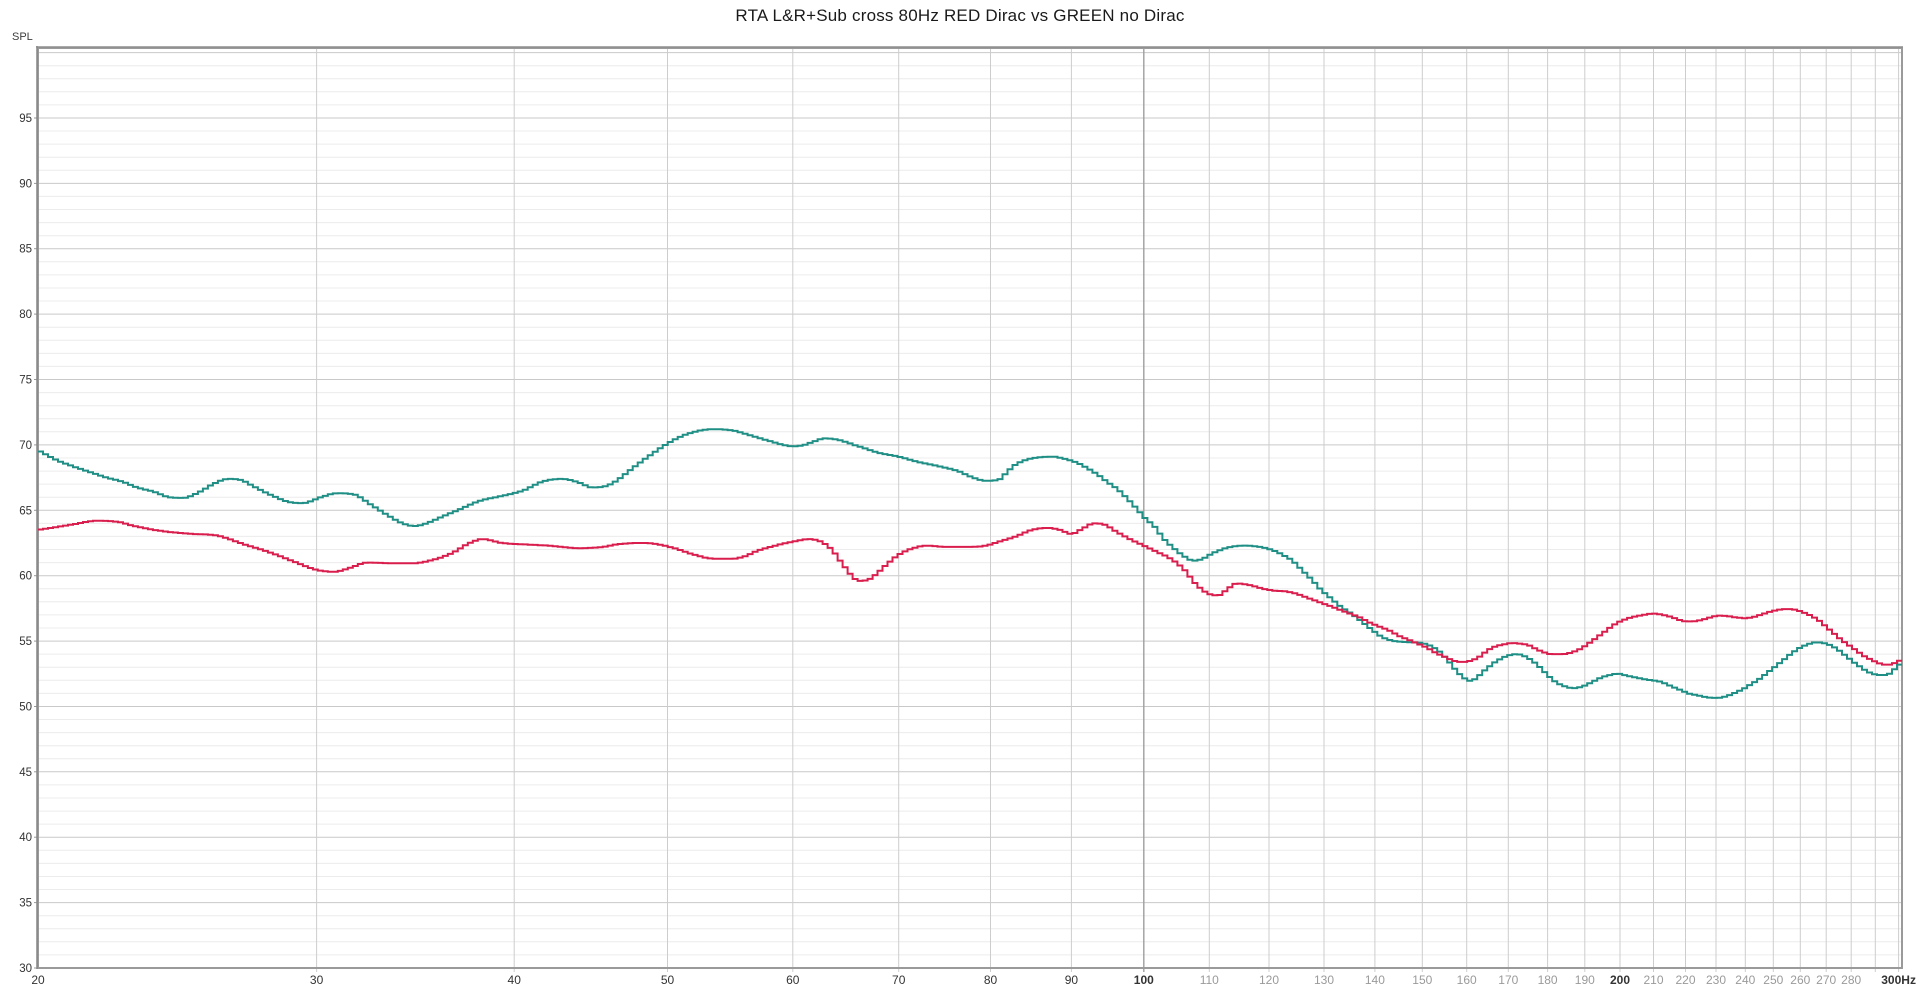  What do you see at coordinates (1209, 980) in the screenshot?
I see `x-axis-tick-label: 110` at bounding box center [1209, 980].